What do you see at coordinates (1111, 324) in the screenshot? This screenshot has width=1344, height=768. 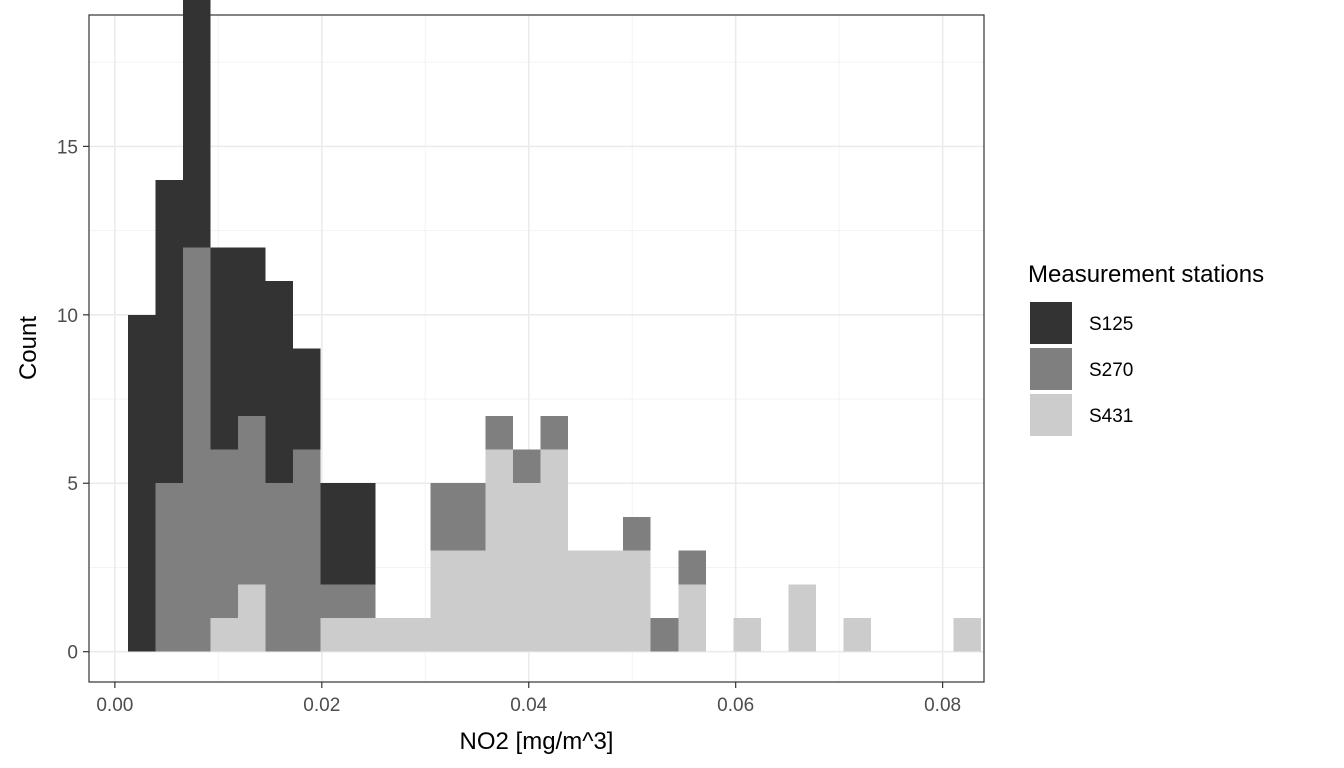 I see `legend-label-s125: S125` at bounding box center [1111, 324].